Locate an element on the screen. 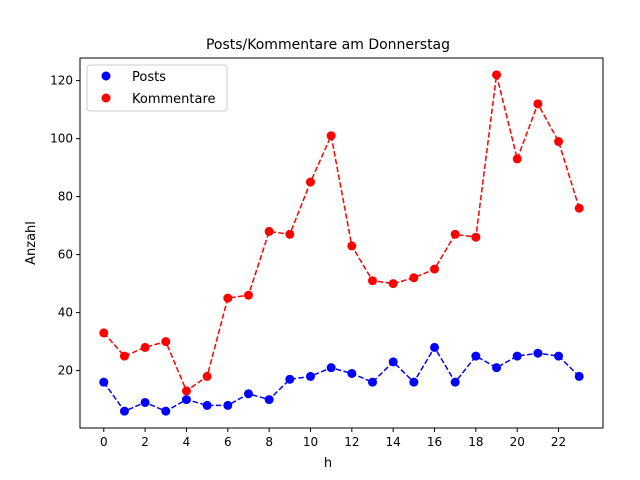  y-tick-label: 100 is located at coordinates (61, 139).